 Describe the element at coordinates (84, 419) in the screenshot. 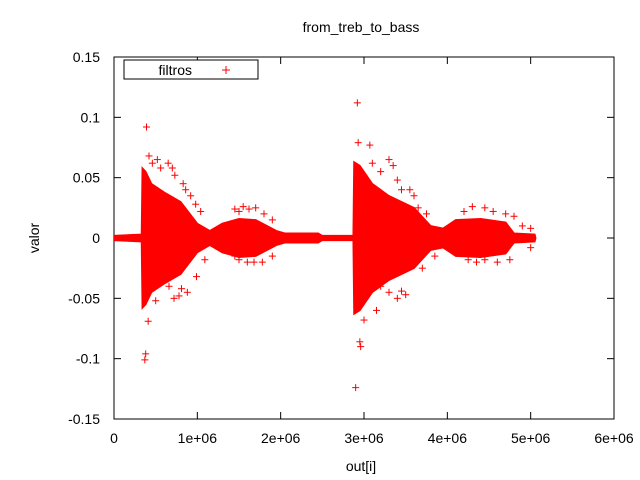

I see `y-tick-label: -0.15` at that location.